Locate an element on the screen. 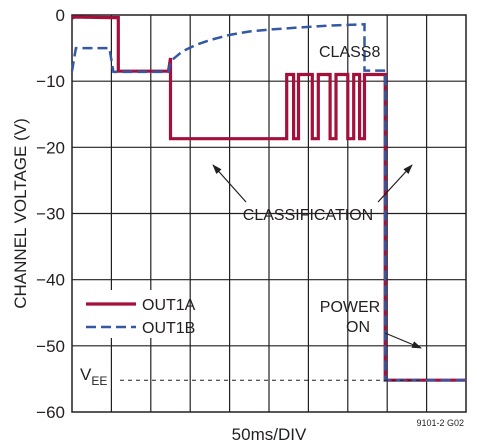 The width and height of the screenshot is (477, 446). y-axis-title: CHANNEL VOLTAGE (V) is located at coordinates (20, 213).